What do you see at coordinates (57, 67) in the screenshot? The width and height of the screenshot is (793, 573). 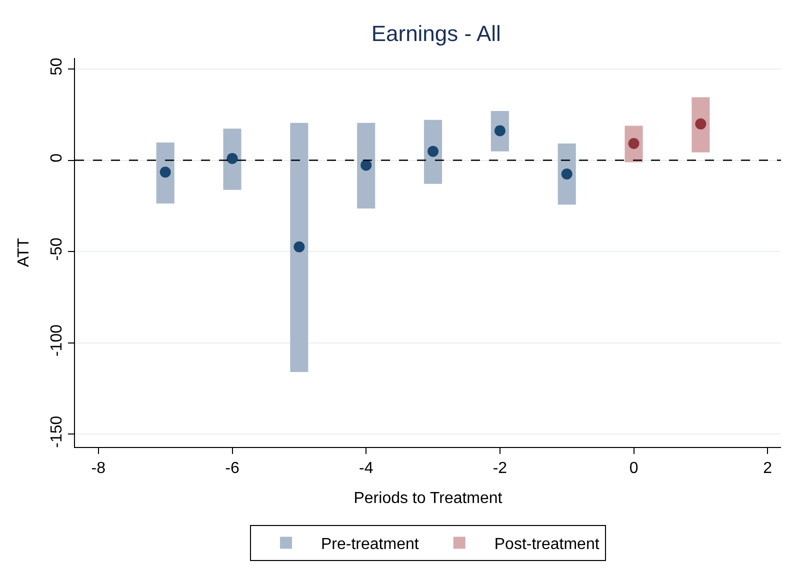 I see `y-tick-label: 50` at bounding box center [57, 67].